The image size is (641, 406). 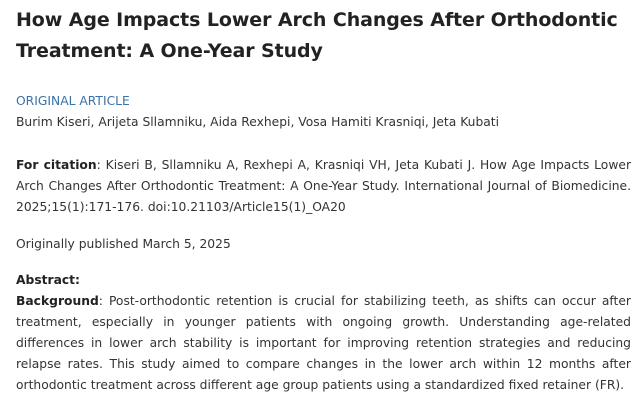 I want to click on publication-date: Originally published March 5, 2025, so click(x=123, y=244).